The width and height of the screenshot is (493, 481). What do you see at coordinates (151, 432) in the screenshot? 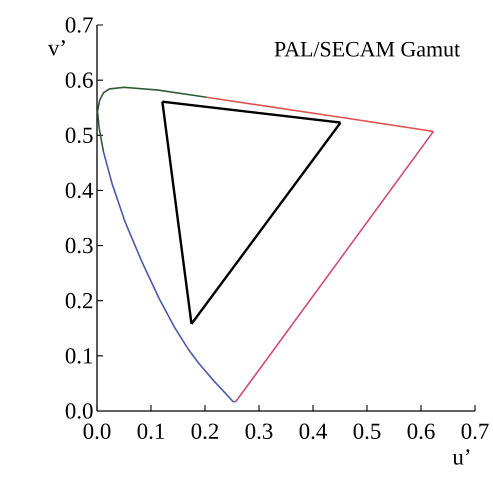
I see `x-tick-label: 0.1` at bounding box center [151, 432].